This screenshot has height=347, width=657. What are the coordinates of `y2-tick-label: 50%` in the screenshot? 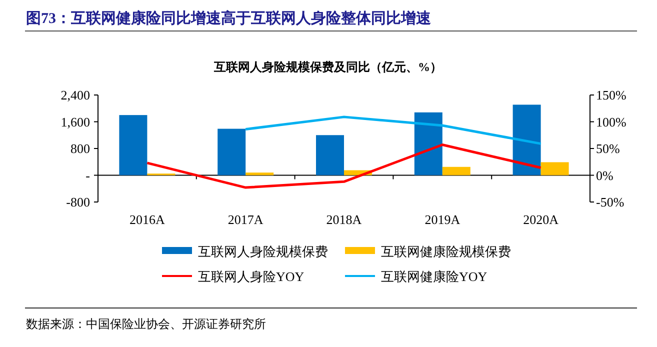 It's located at (608, 148).